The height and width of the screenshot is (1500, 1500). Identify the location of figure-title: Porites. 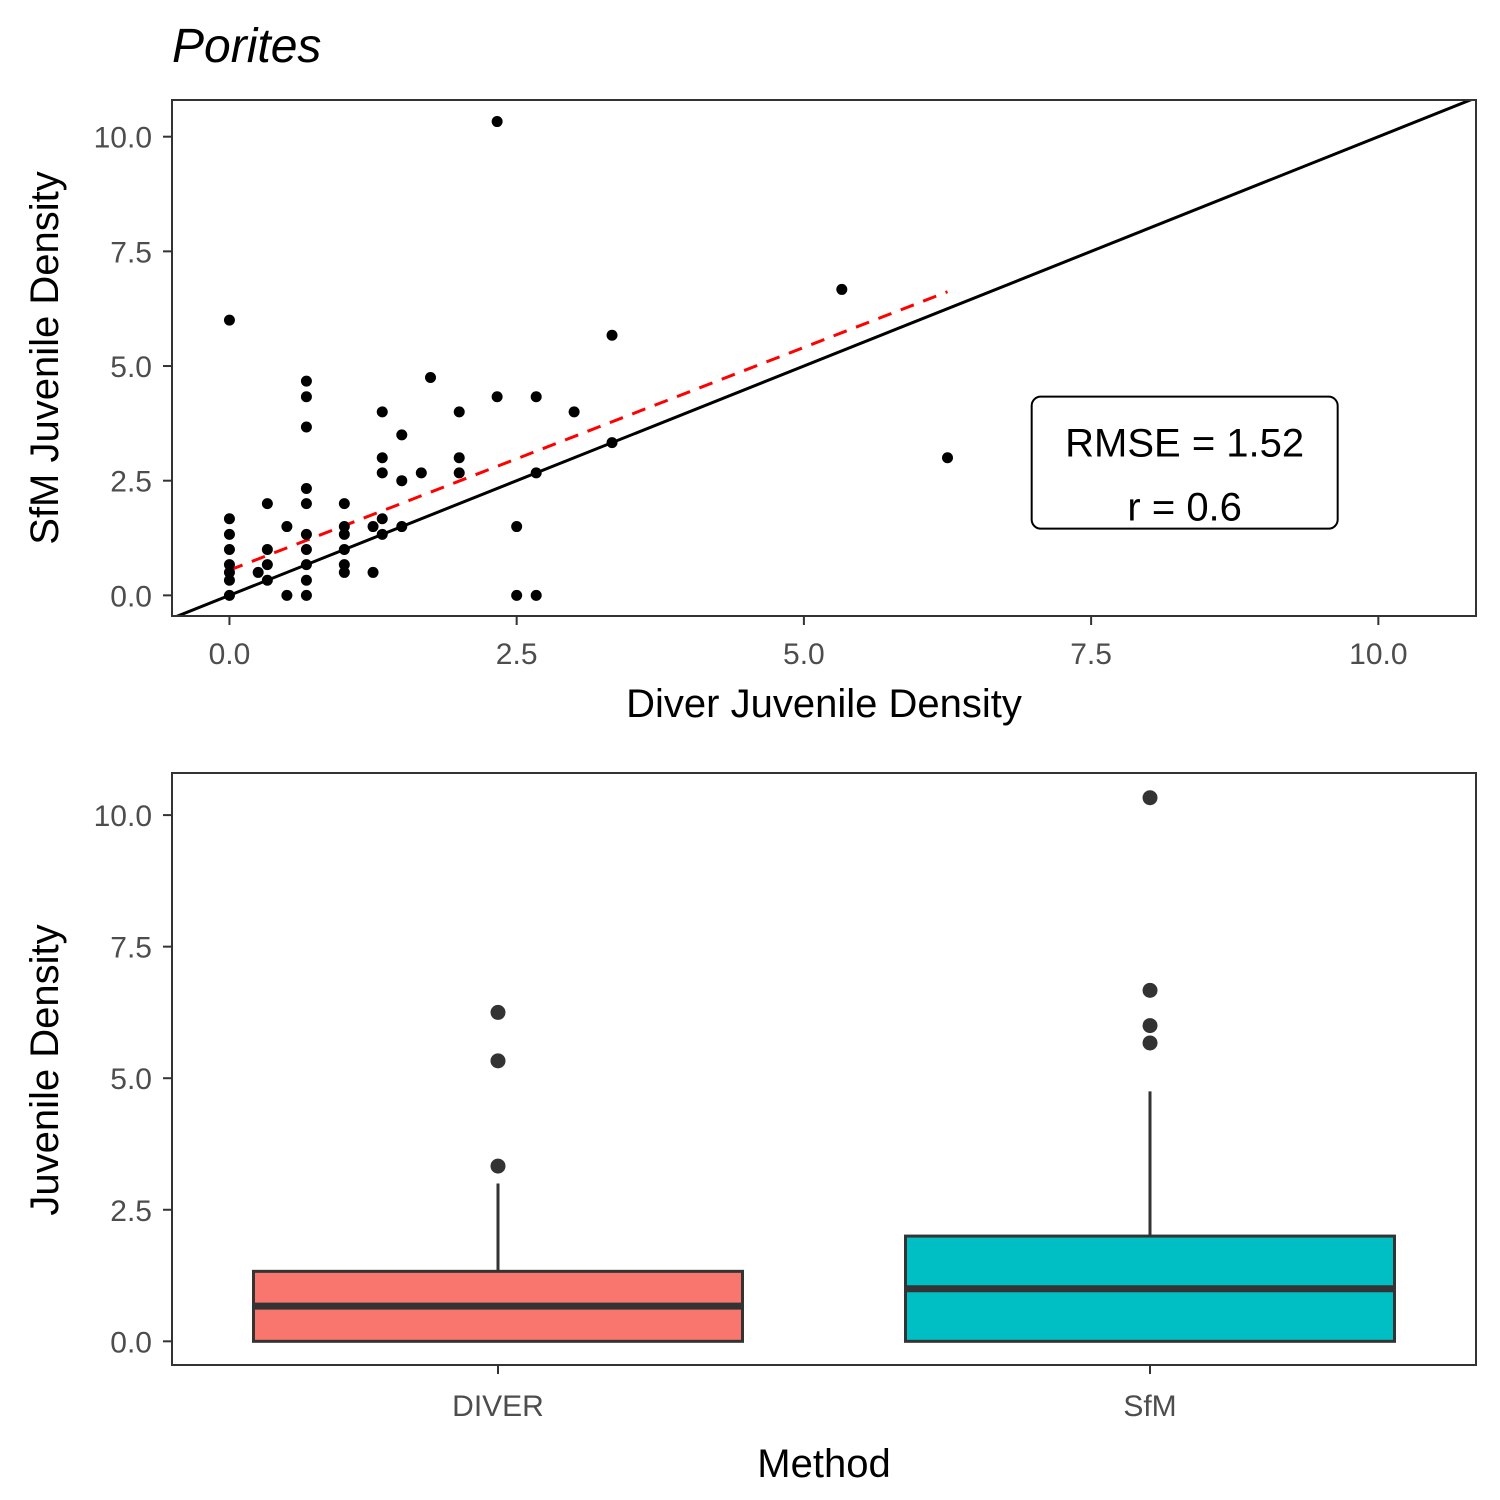
(246, 46).